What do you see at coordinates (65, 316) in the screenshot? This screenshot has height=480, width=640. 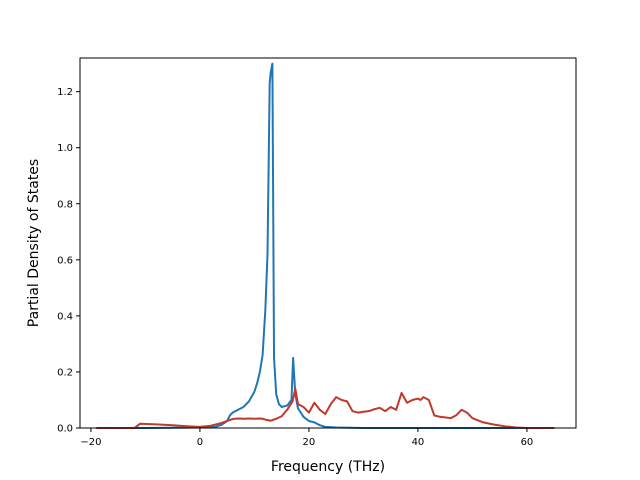 I see `y-tick-label: 0.4` at bounding box center [65, 316].